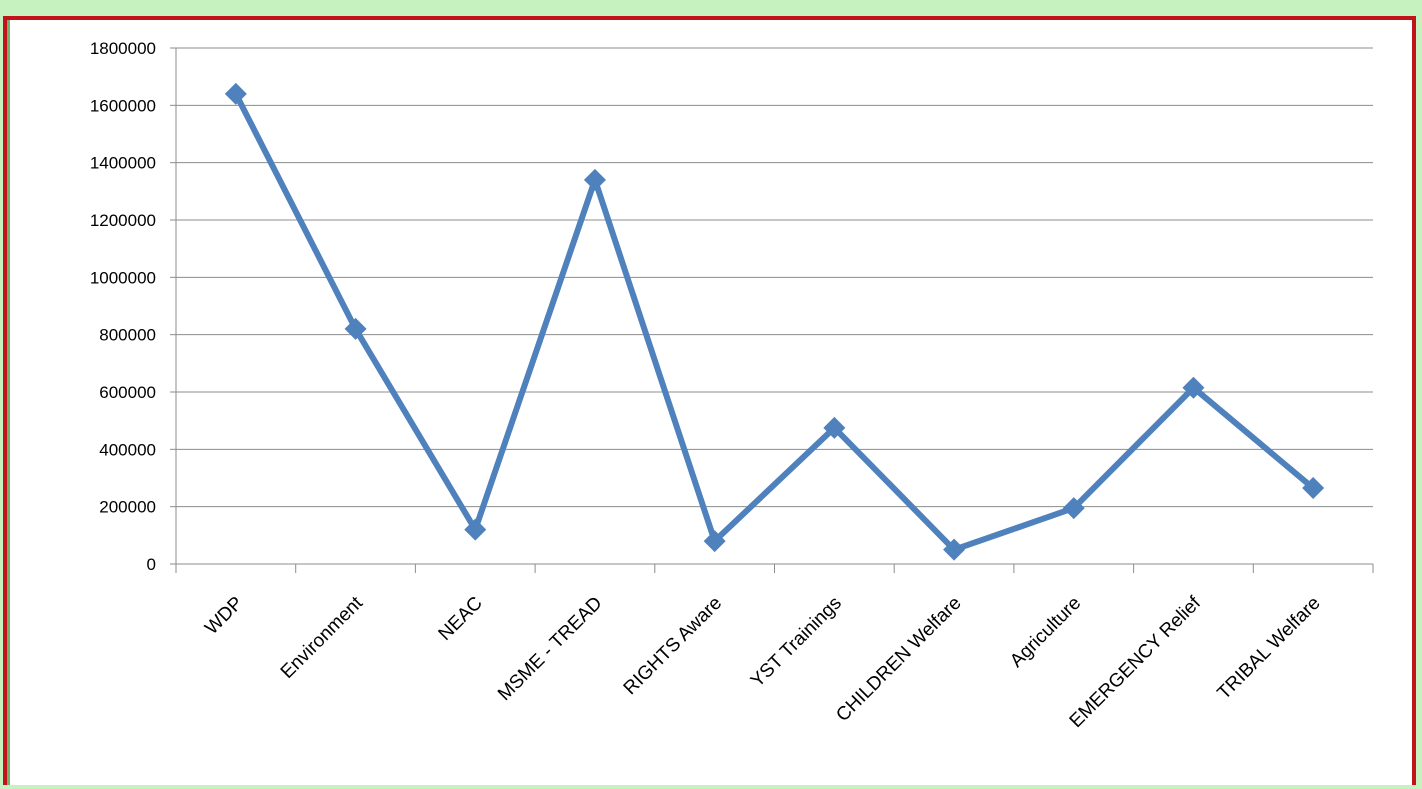 This screenshot has height=789, width=1422. Describe the element at coordinates (123, 277) in the screenshot. I see `y-tick-label: 1000000` at that location.